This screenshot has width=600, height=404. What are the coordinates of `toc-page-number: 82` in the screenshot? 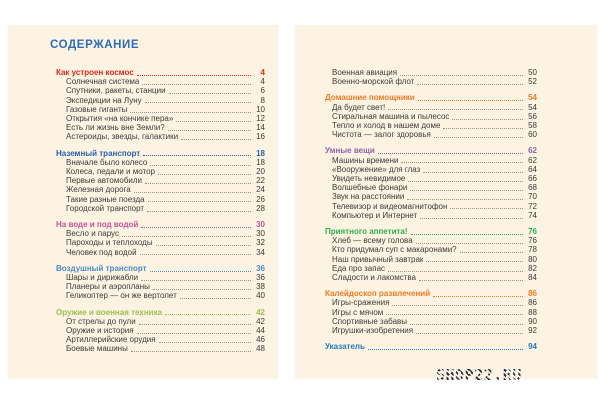 It's located at (532, 268).